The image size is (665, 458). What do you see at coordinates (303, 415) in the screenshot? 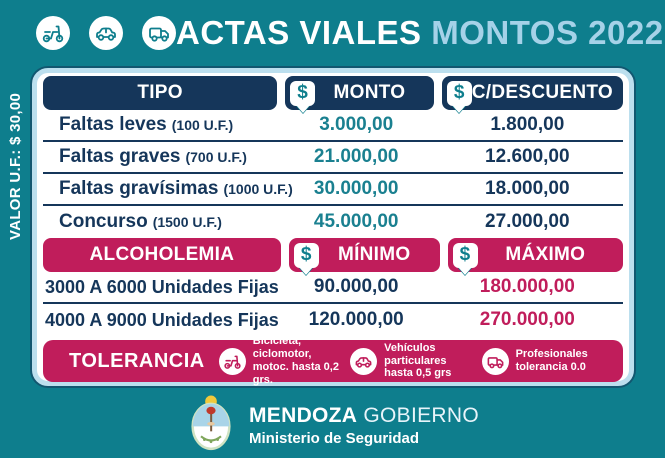
I see `footer-org-name: MENDOZA` at bounding box center [303, 415].